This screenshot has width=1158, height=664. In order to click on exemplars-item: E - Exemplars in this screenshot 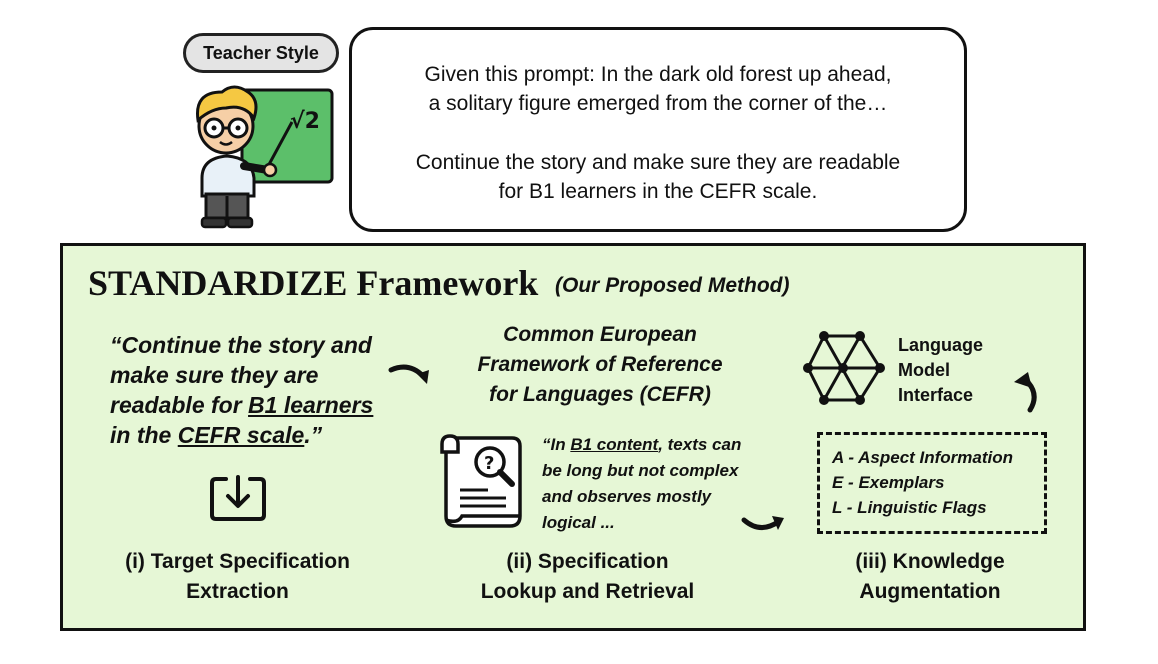, I will do `click(888, 482)`.